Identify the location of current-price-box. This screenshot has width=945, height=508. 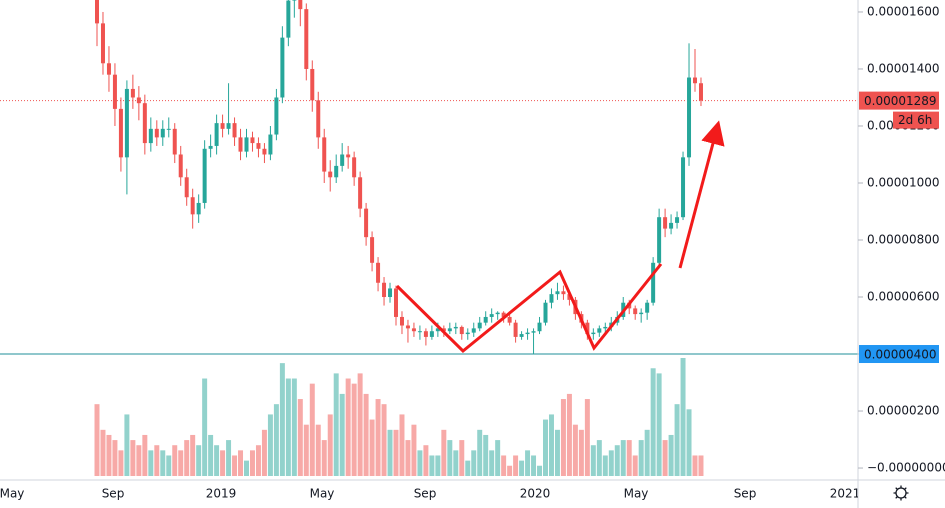
(899, 100).